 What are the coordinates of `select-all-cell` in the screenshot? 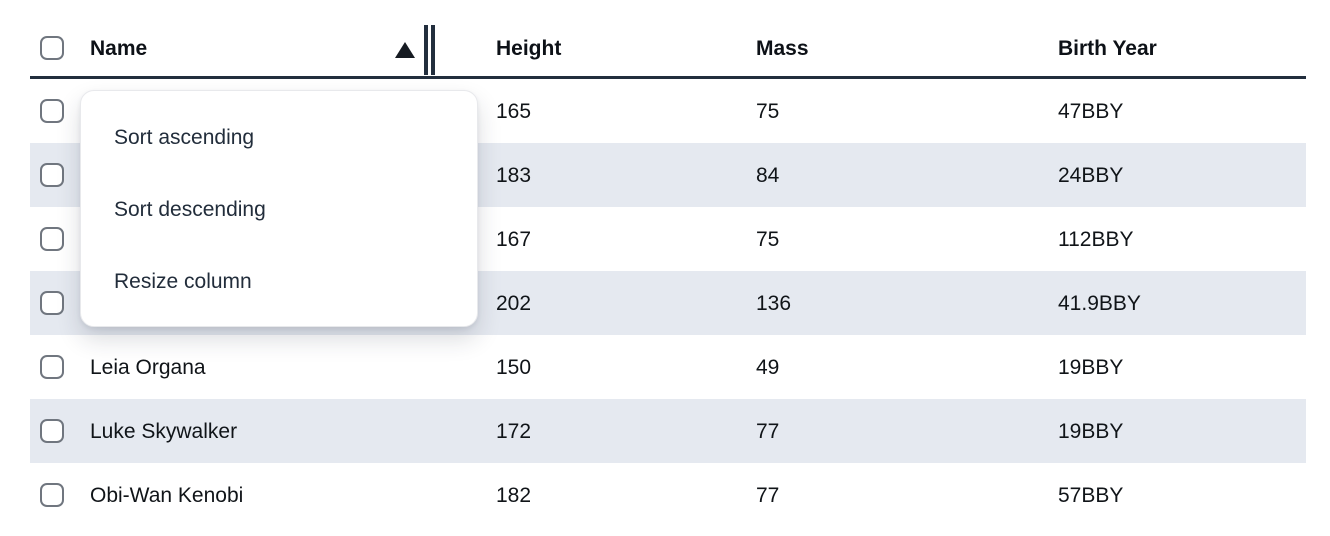 It's located at (60, 48).